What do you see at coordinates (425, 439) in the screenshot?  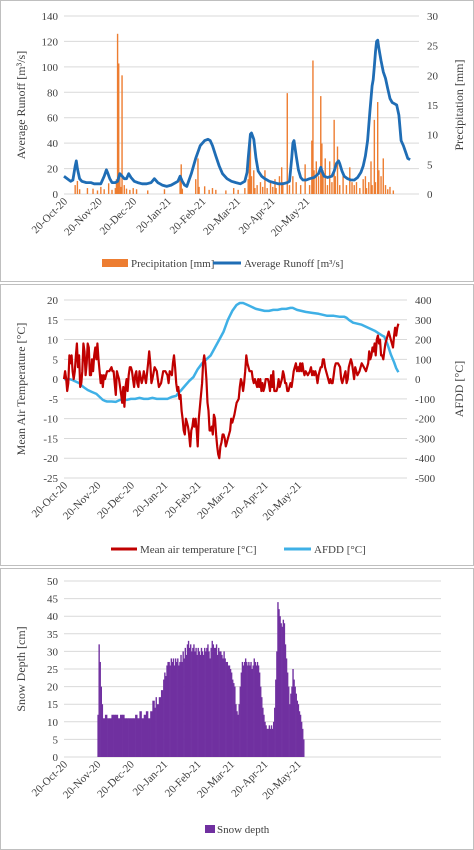 I see `y2-tick-label: -300` at bounding box center [425, 439].